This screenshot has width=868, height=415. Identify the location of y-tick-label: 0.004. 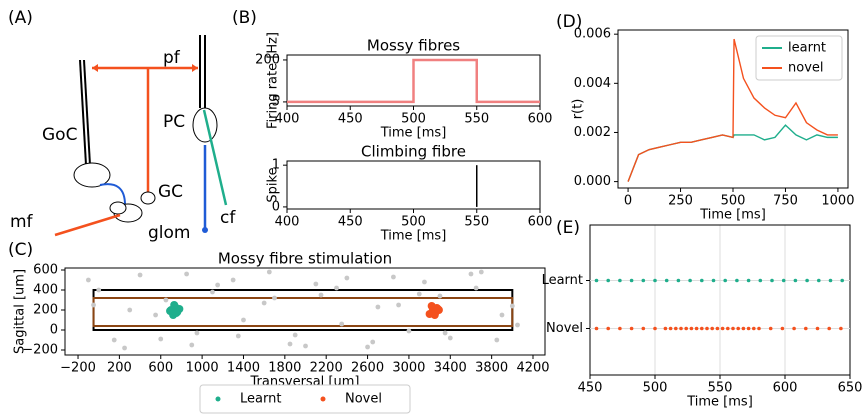
(592, 83).